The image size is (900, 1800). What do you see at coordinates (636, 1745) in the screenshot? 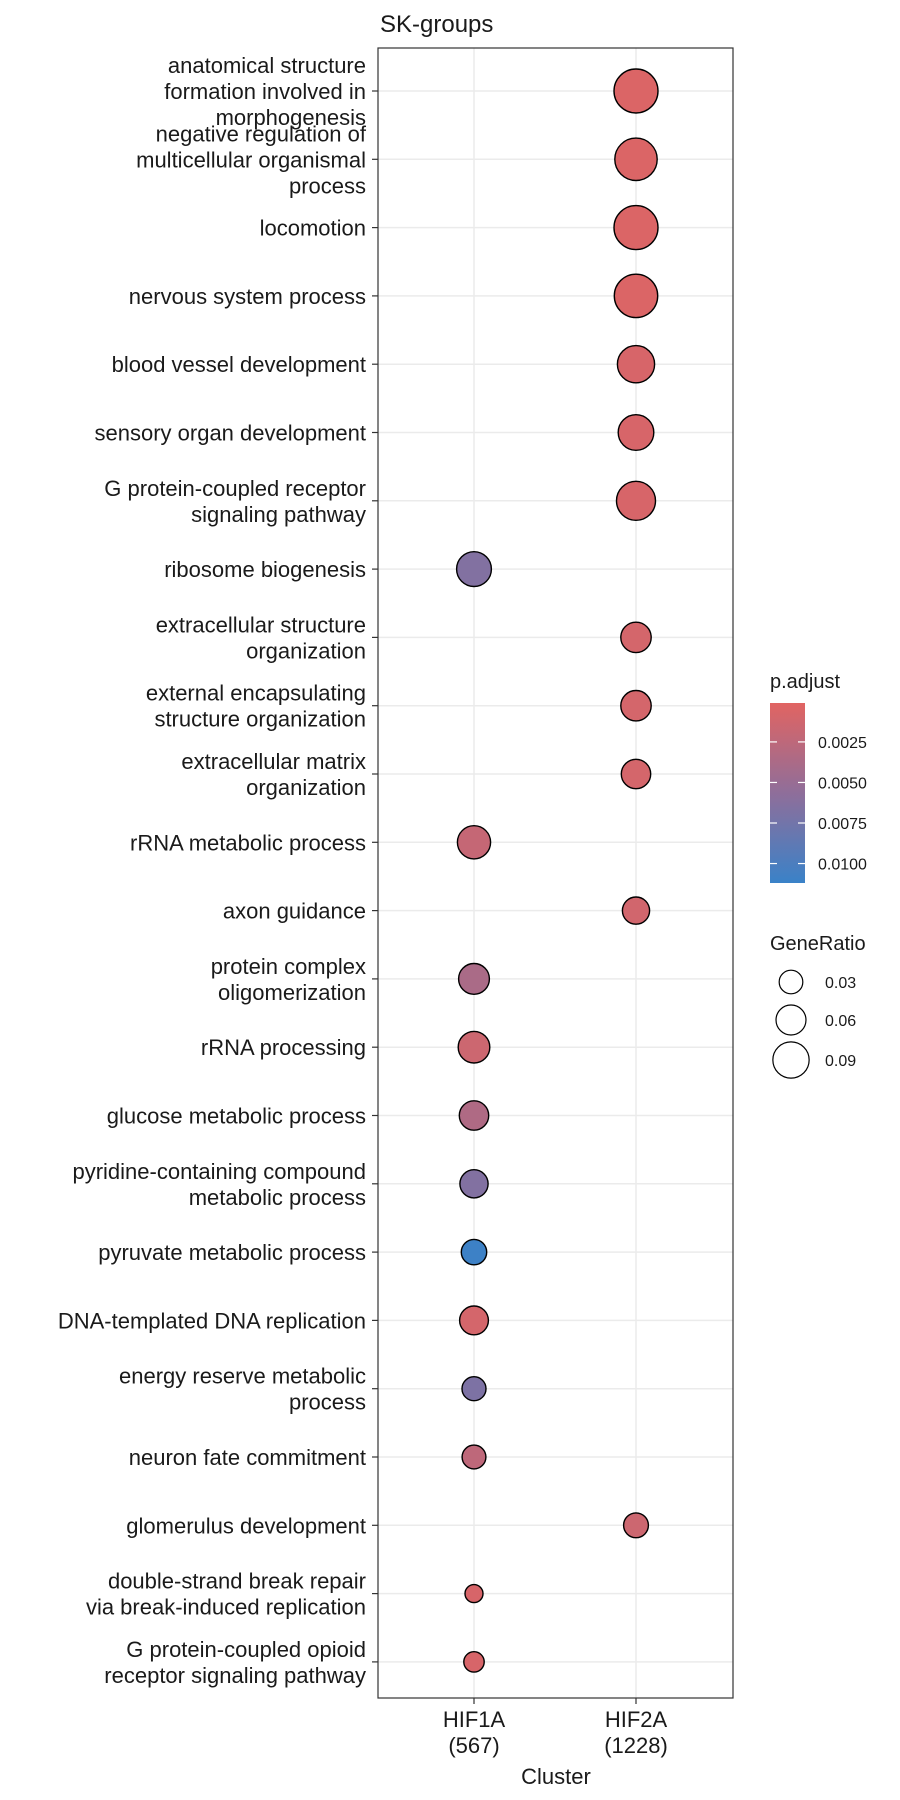
I see `x-tick-count: (1228)` at bounding box center [636, 1745].